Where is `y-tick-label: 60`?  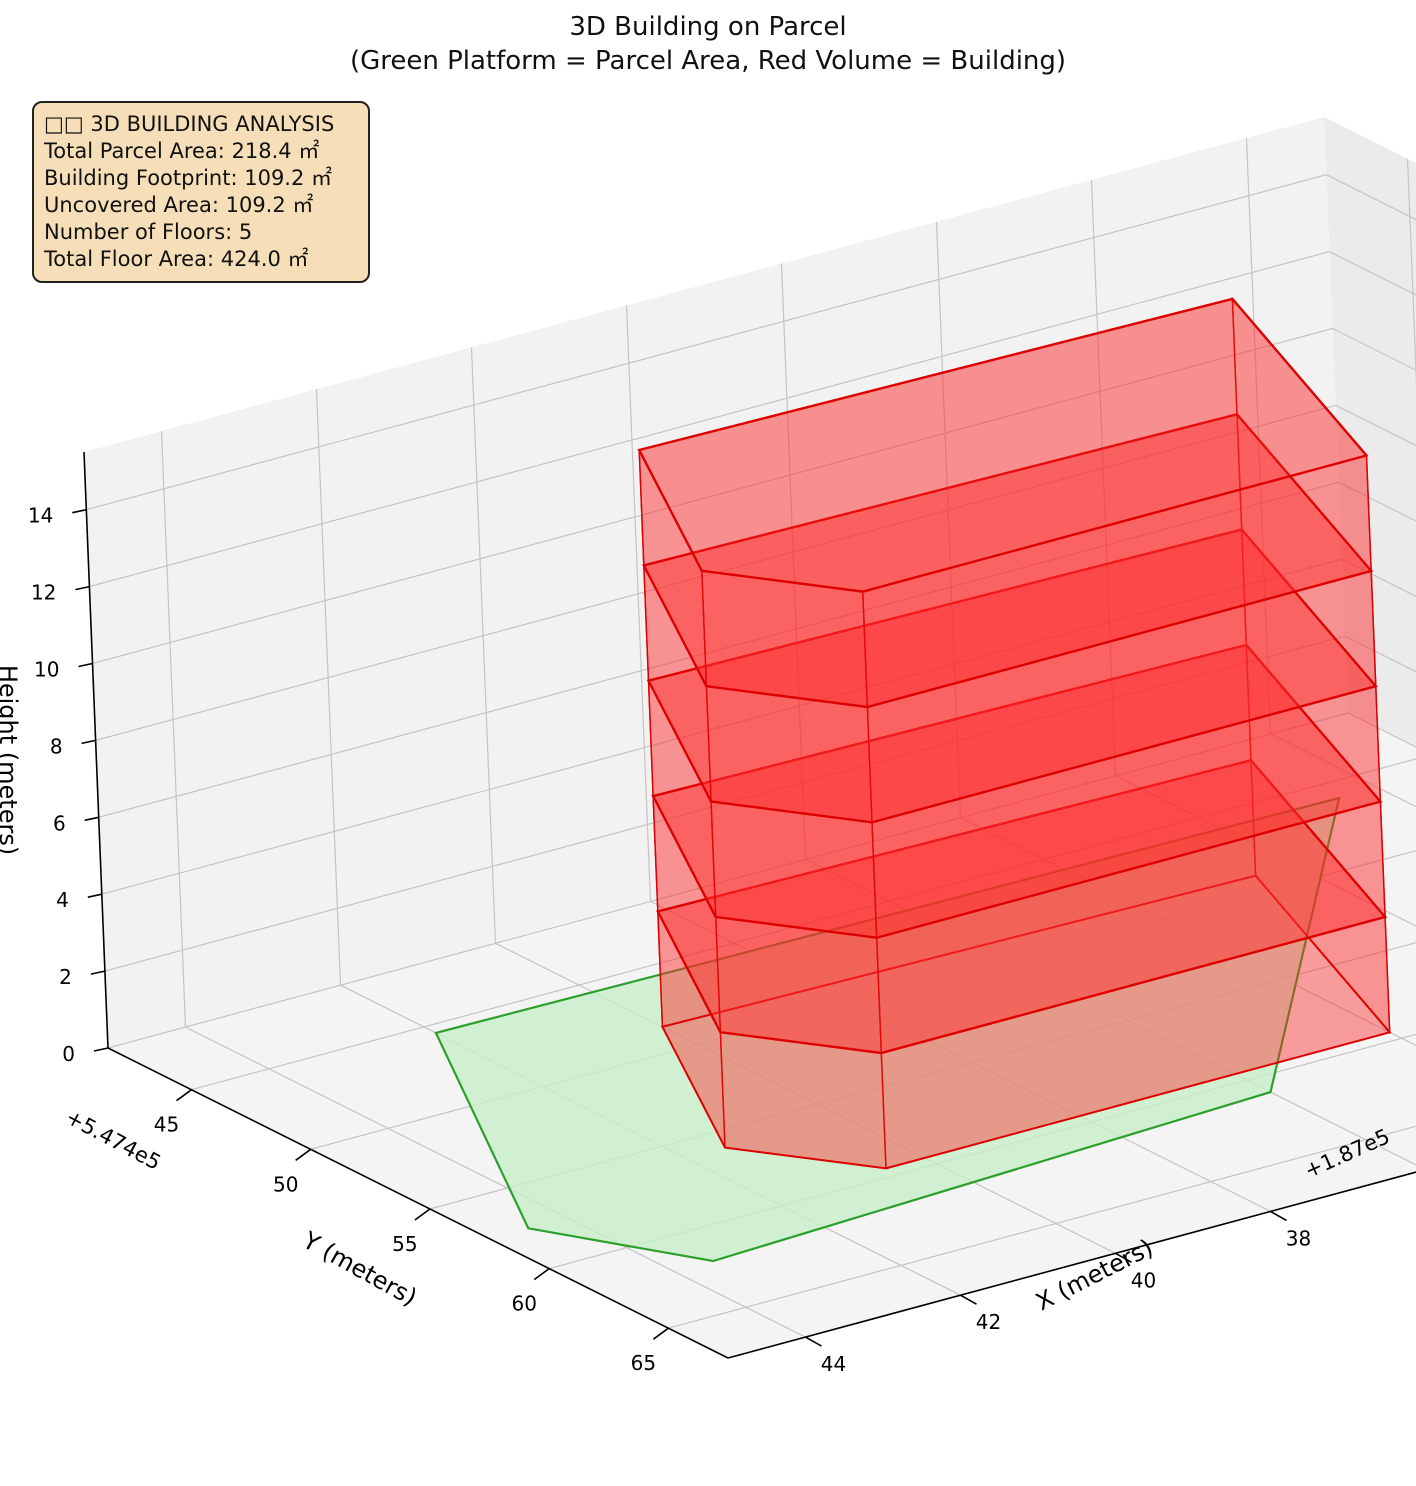
y-tick-label: 60 is located at coordinates (523, 1304).